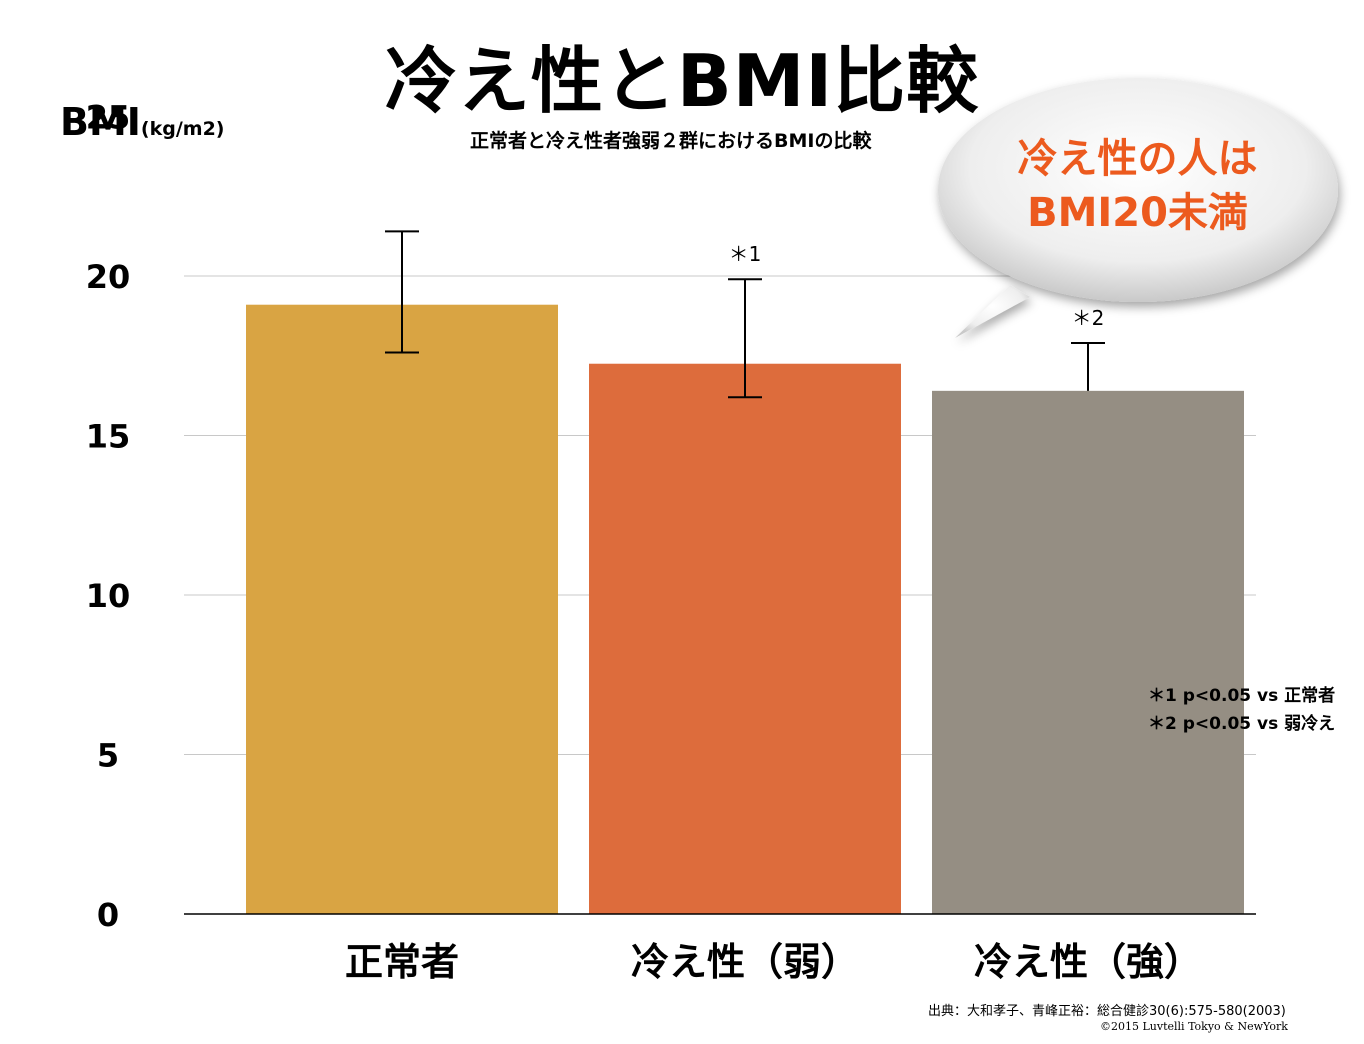 This screenshot has height=1044, width=1364. Describe the element at coordinates (182, 129) in the screenshot. I see `y-axis-label-unit: (kg/m2)` at that location.